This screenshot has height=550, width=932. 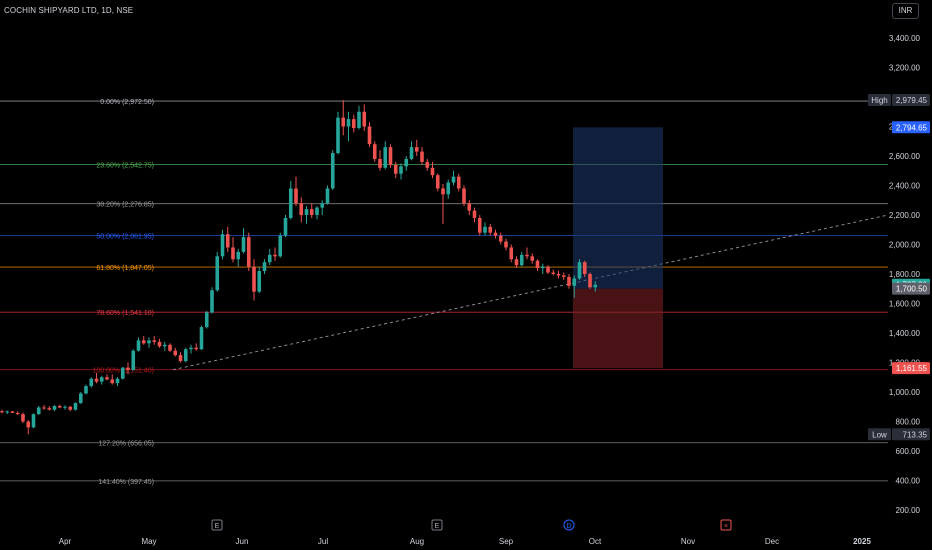 I want to click on price-tag-value: 2,979.45, so click(x=912, y=100).